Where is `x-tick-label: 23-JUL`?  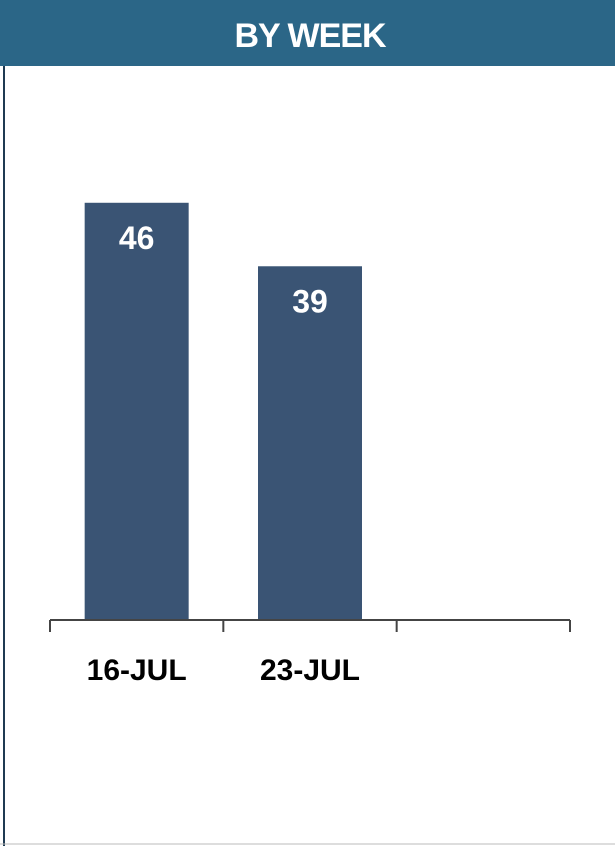 x-tick-label: 23-JUL is located at coordinates (310, 670).